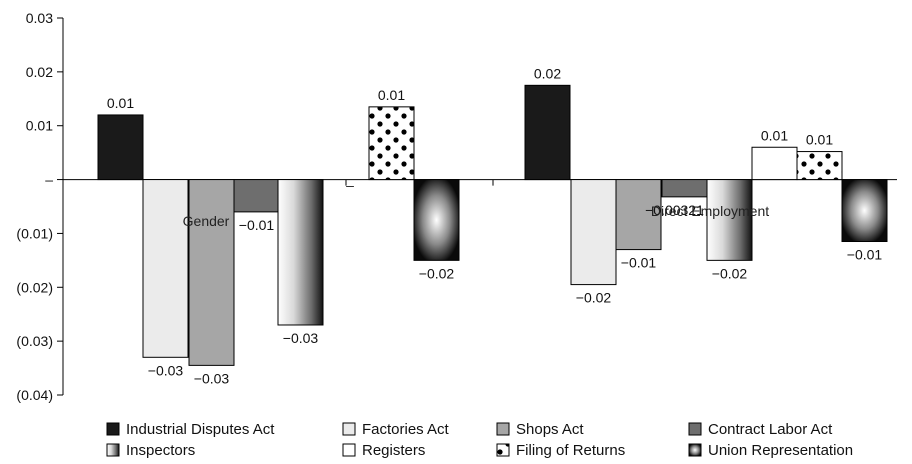 This screenshot has height=464, width=912. Describe the element at coordinates (206, 221) in the screenshot. I see `category-label: Gender` at that location.